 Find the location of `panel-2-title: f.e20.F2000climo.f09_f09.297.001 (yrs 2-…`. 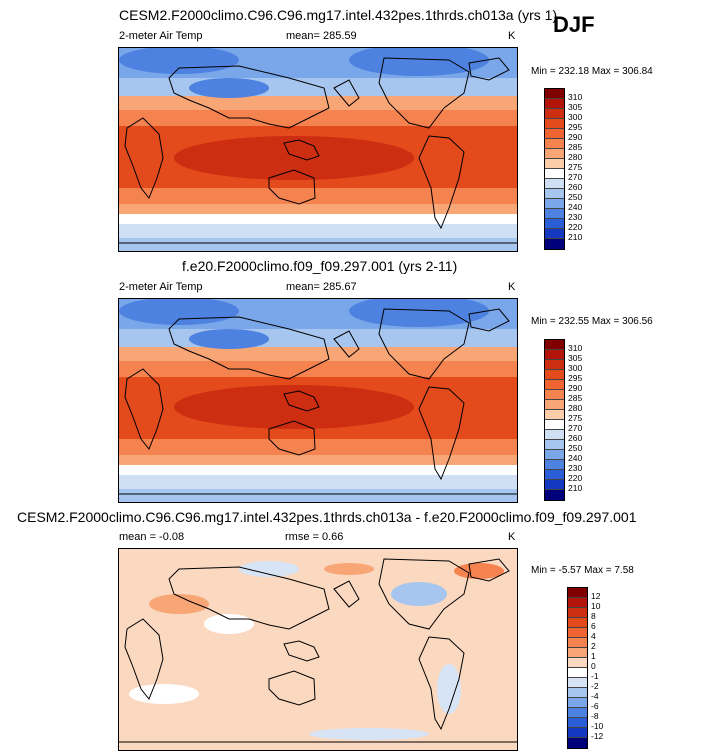

panel-2-title: f.e20.F2000climo.f09_f09.297.001 (yrs 2-… is located at coordinates (320, 266).